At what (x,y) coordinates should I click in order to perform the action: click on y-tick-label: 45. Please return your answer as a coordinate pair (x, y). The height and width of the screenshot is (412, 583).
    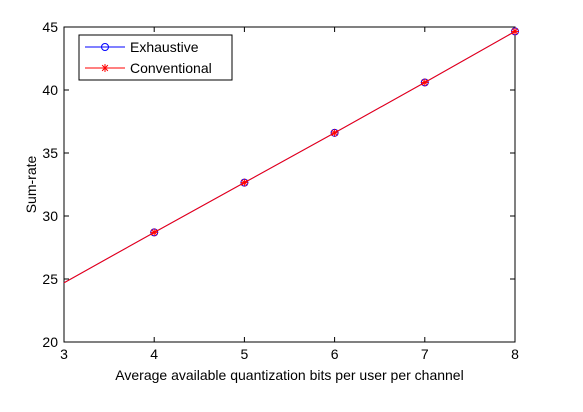
    Looking at the image, I should click on (50, 27).